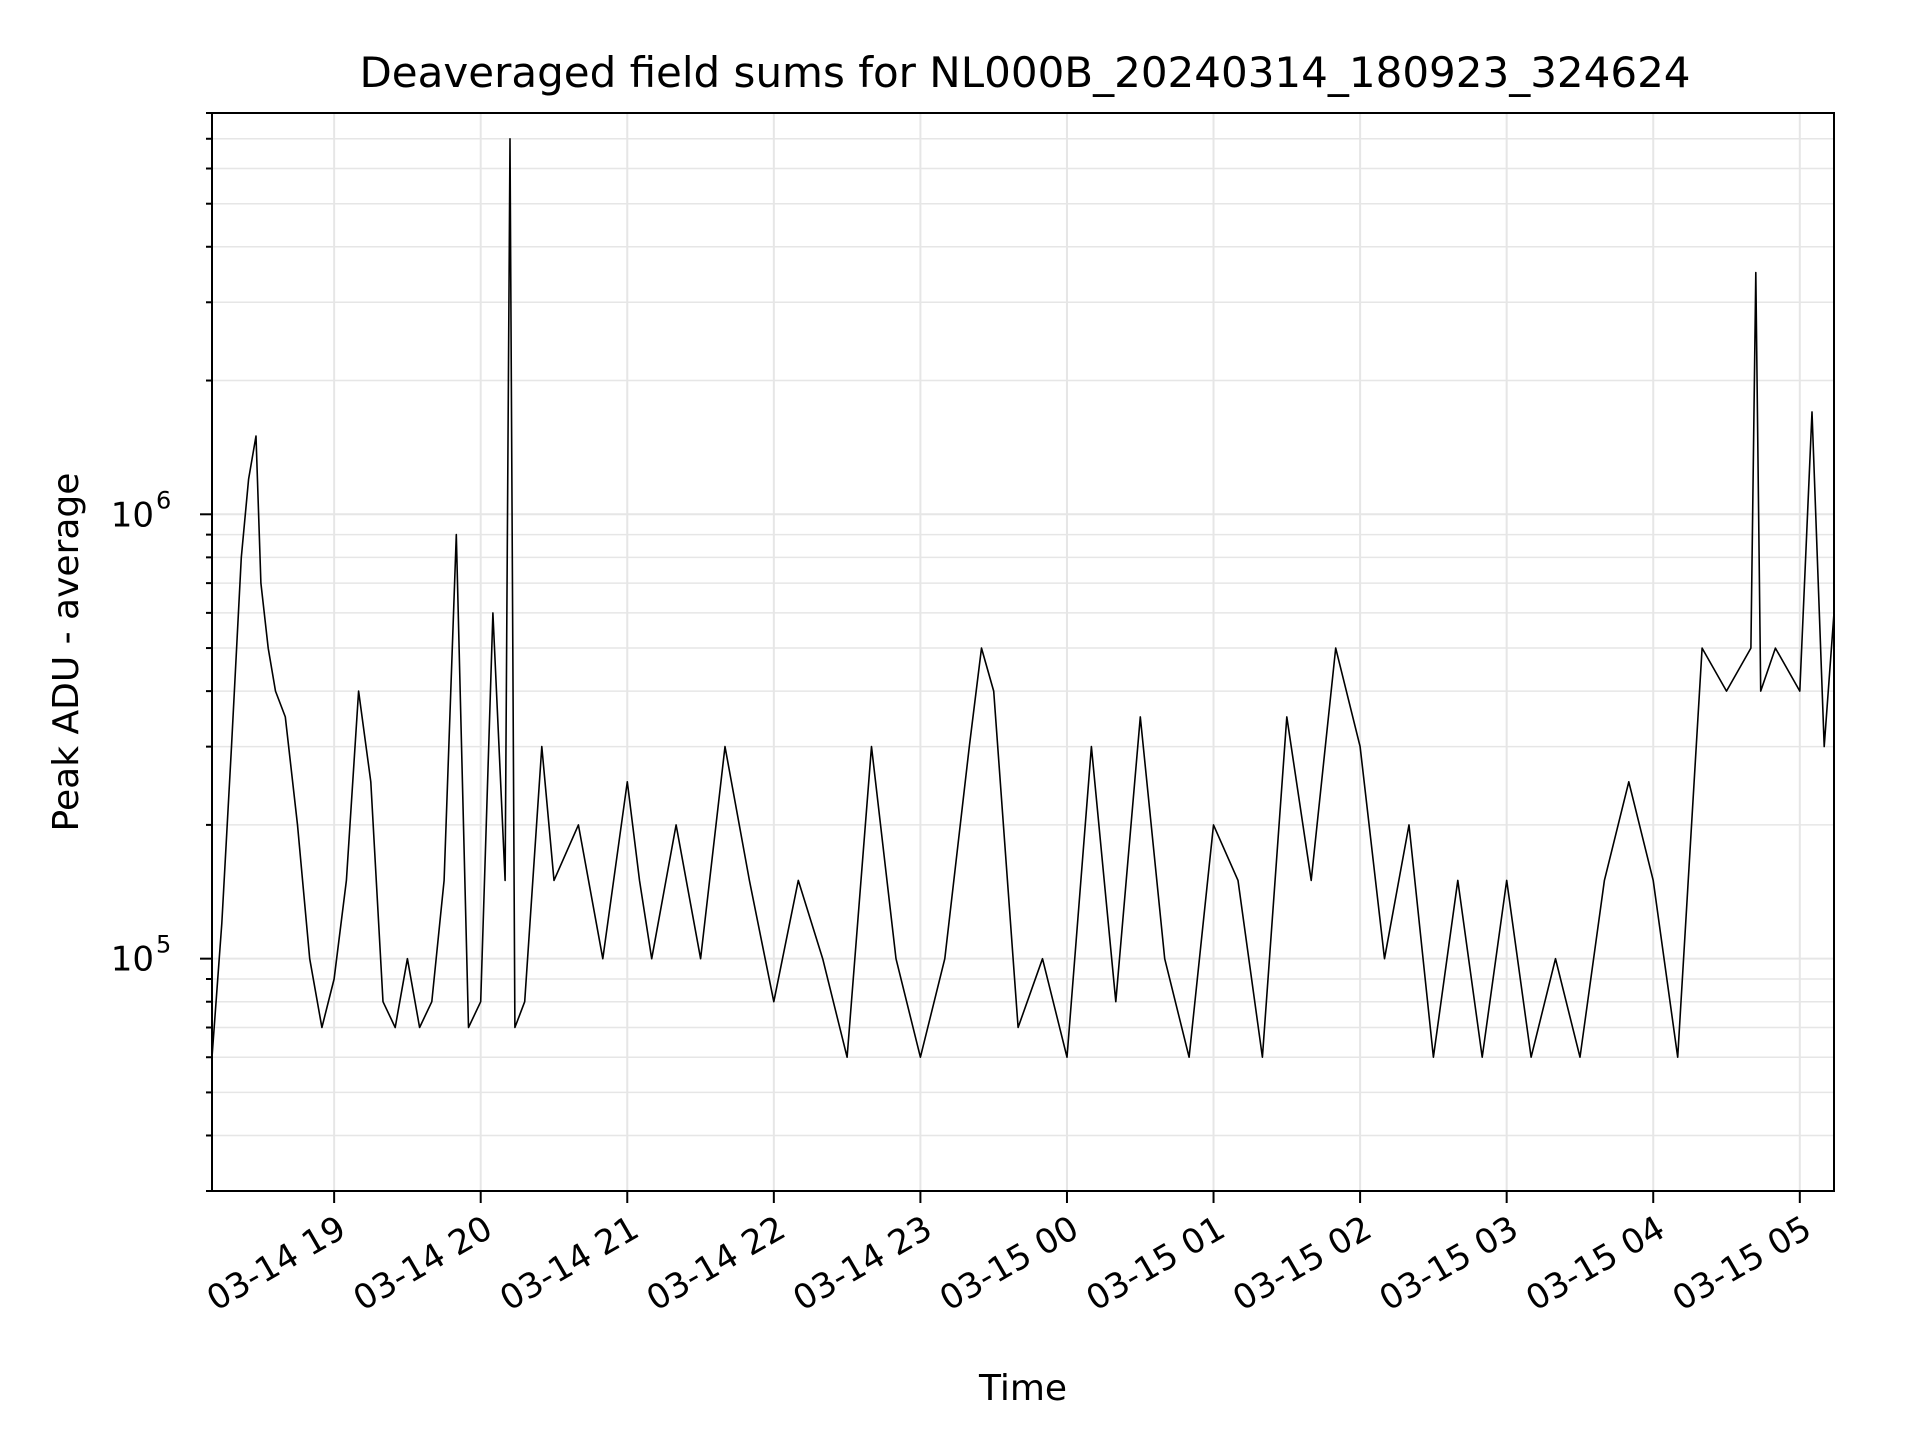  I want to click on x-axis-label: Time, so click(1022, 1388).